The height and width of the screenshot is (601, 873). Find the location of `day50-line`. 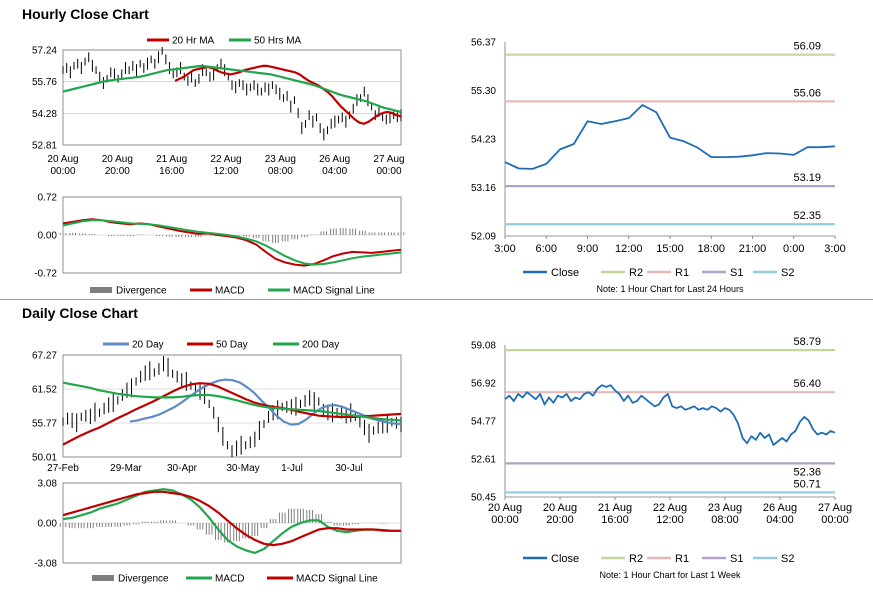

day50-line is located at coordinates (232, 414).